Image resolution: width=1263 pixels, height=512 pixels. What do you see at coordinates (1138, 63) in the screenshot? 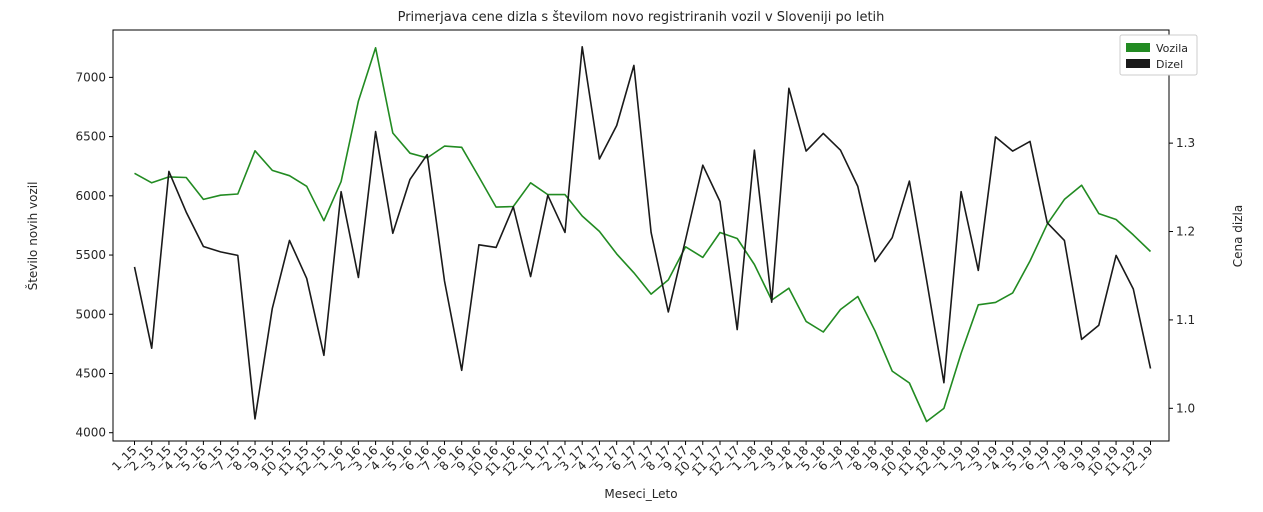
I see `legend-swatch-dizel` at bounding box center [1138, 63].